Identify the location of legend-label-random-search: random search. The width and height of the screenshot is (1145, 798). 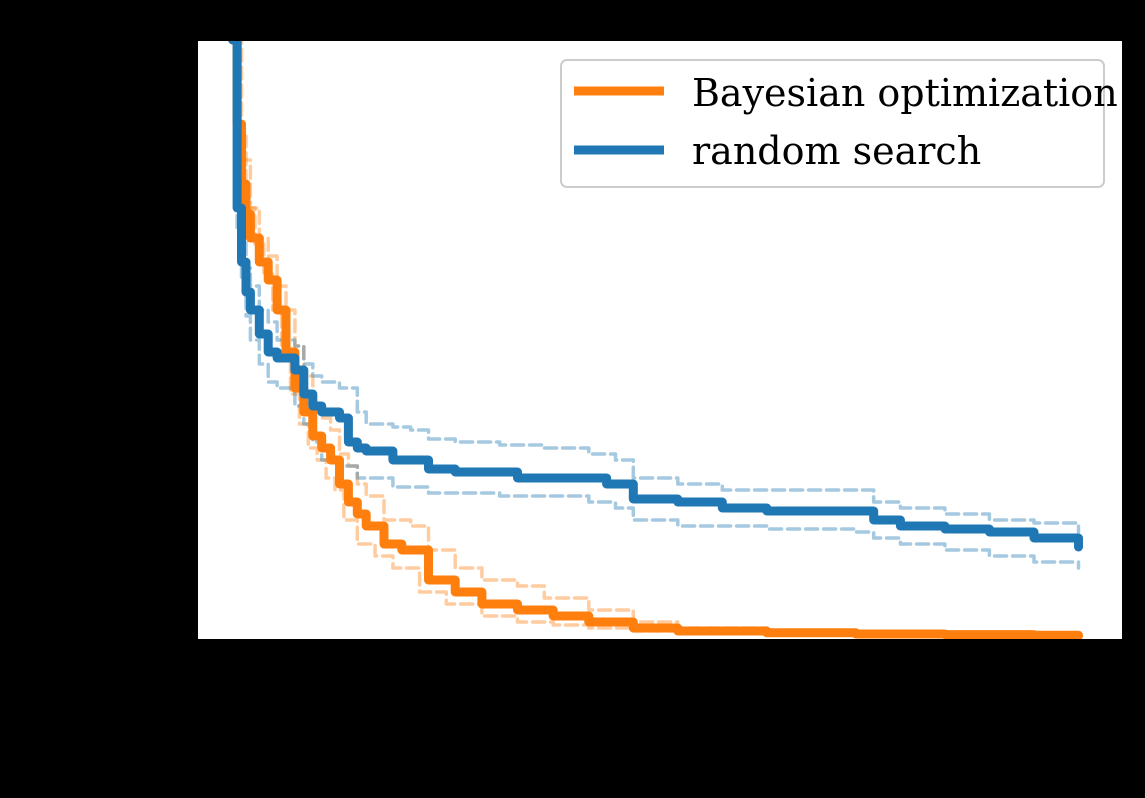
(836, 151).